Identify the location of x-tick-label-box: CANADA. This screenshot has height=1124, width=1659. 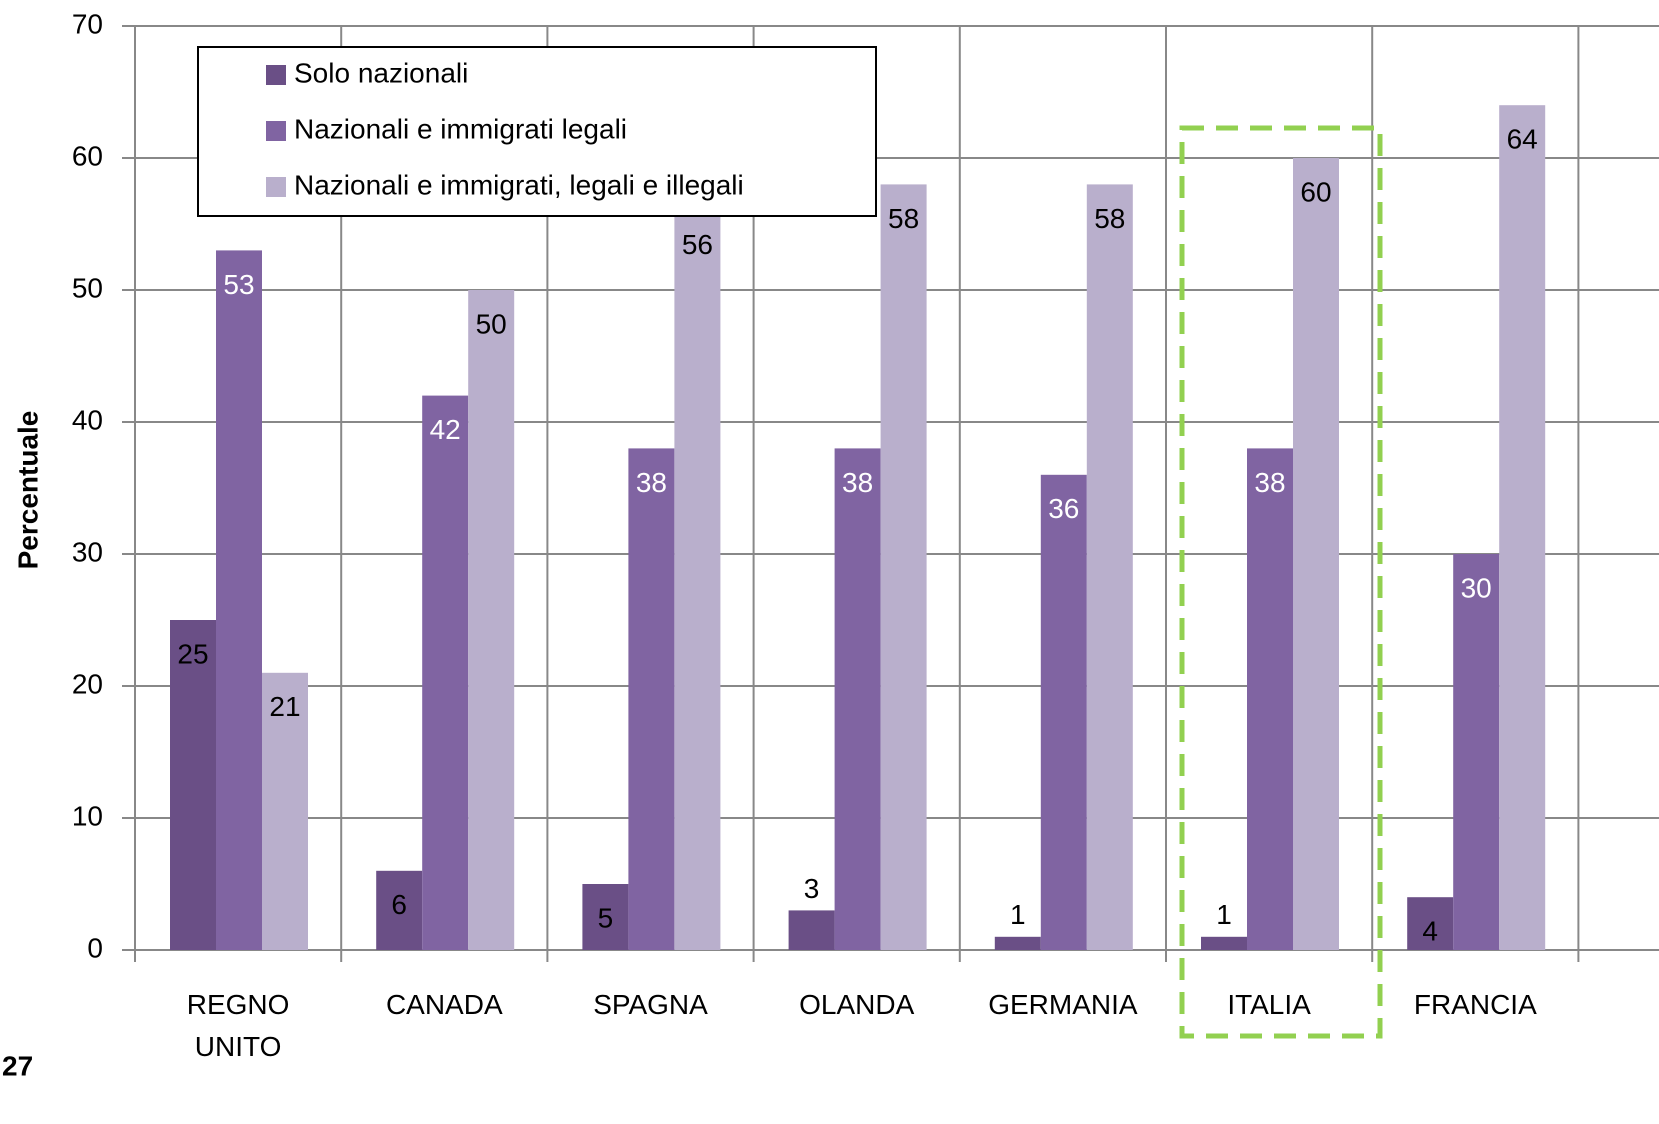
(444, 1004).